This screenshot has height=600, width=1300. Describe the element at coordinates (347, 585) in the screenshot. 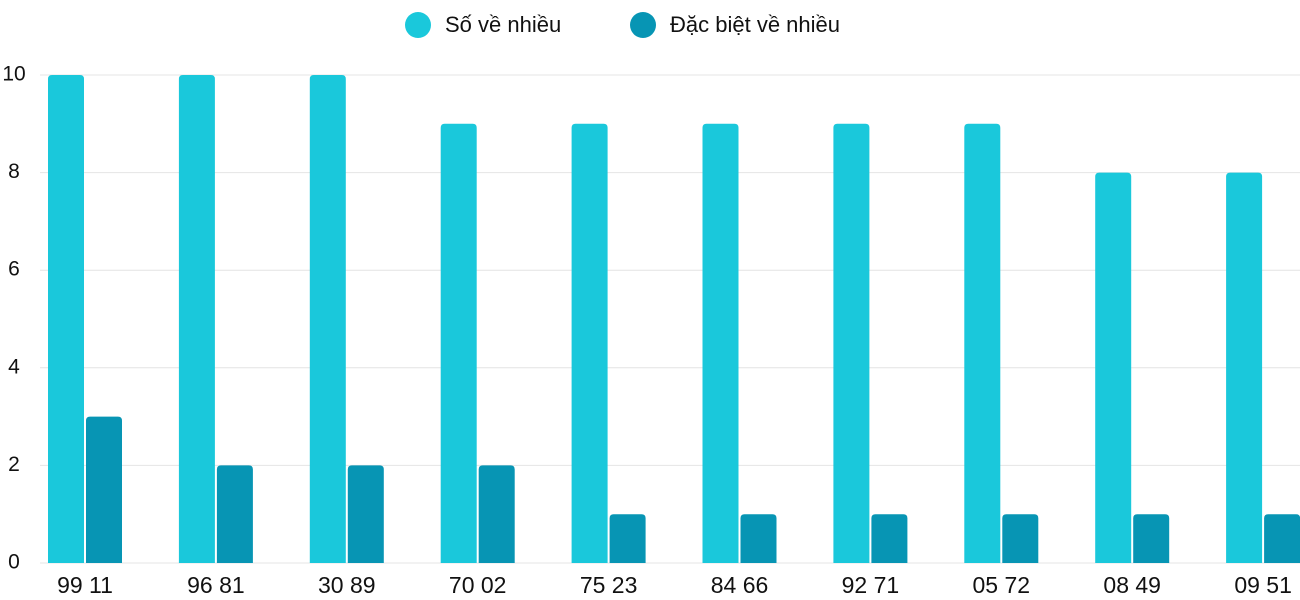

I see `x-tick-label: 30 89` at that location.